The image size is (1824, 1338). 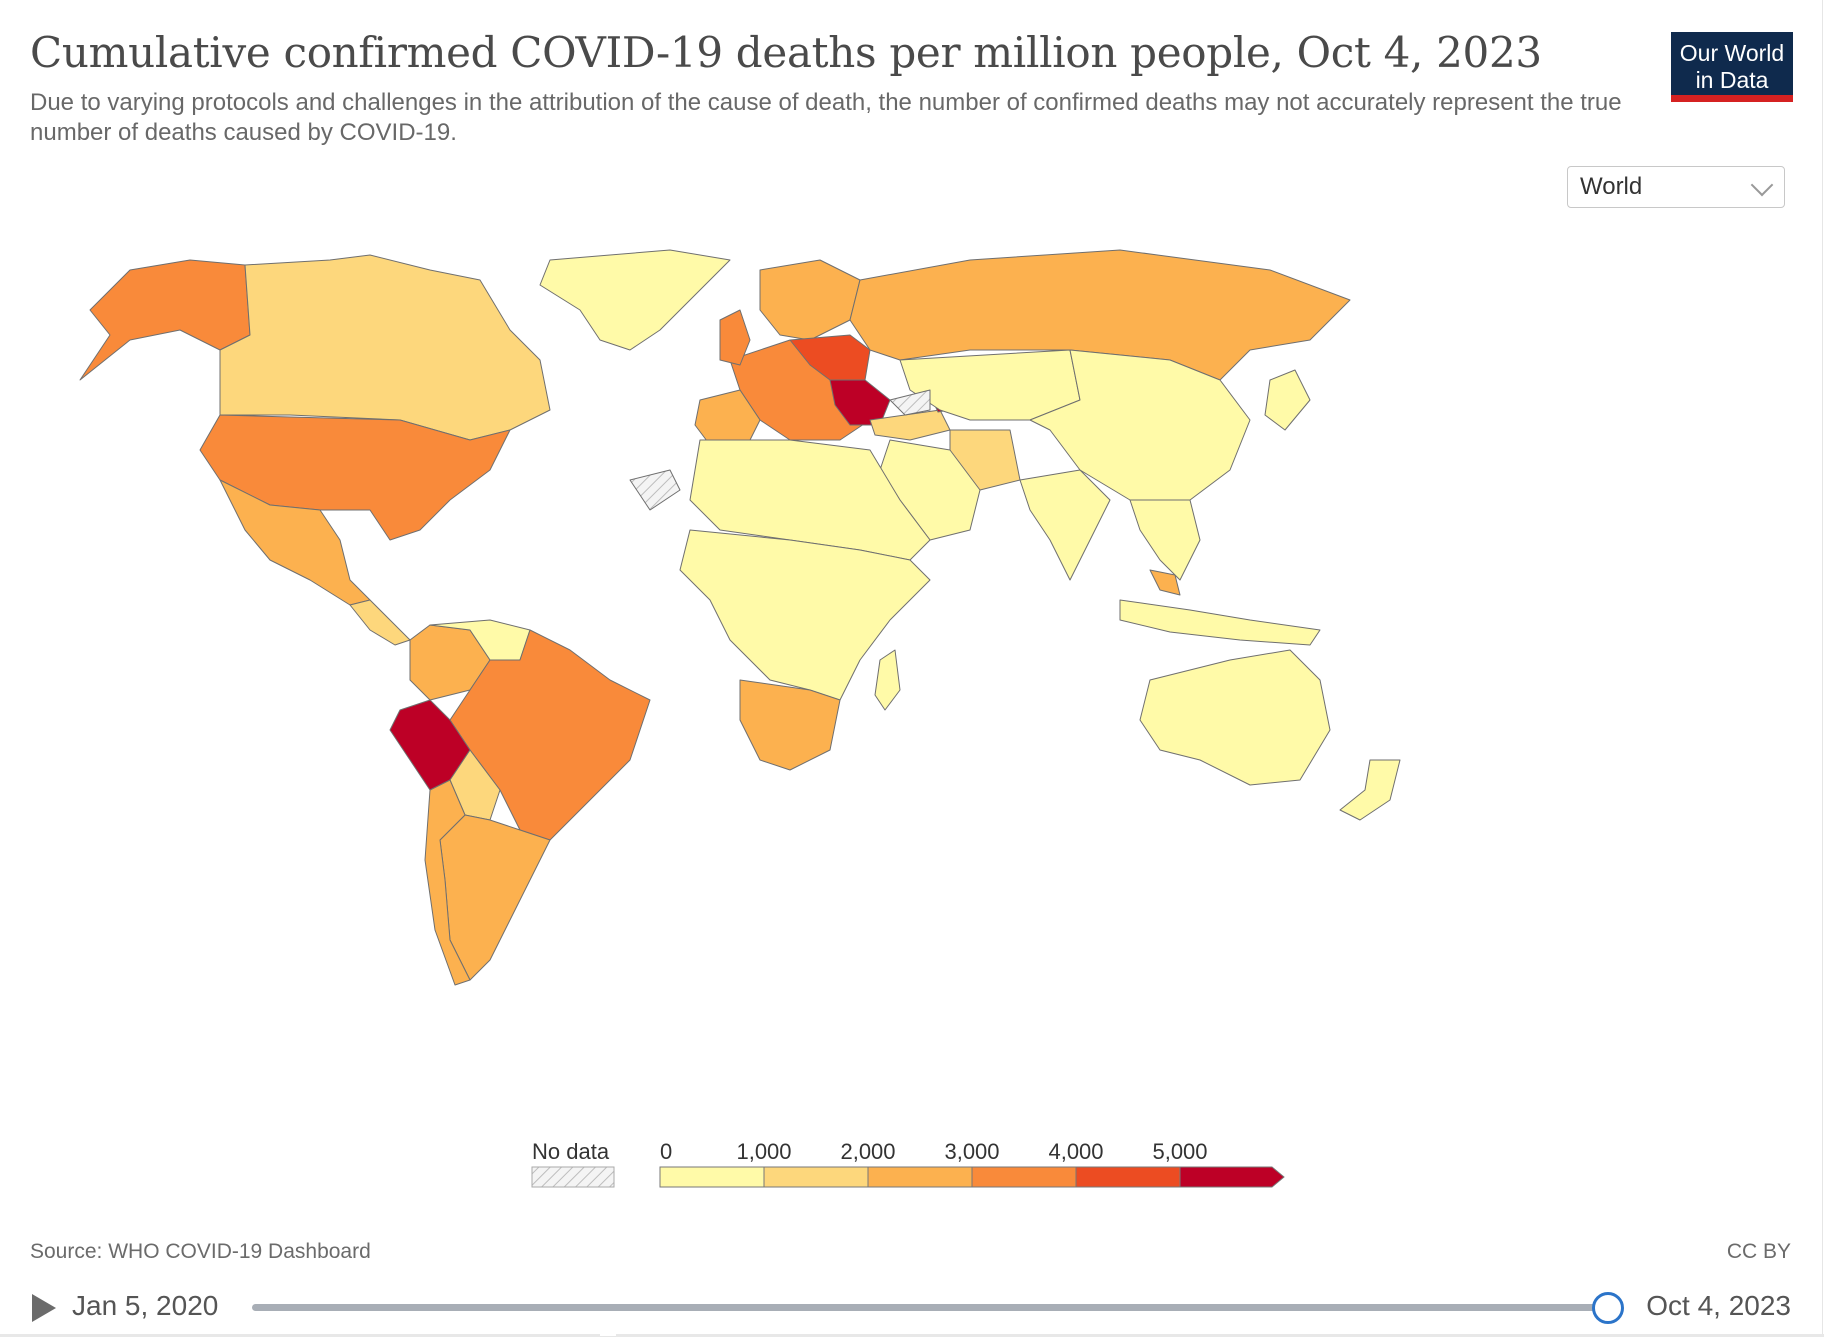 I want to click on legend-tick-3: 3,000, so click(x=971, y=1151).